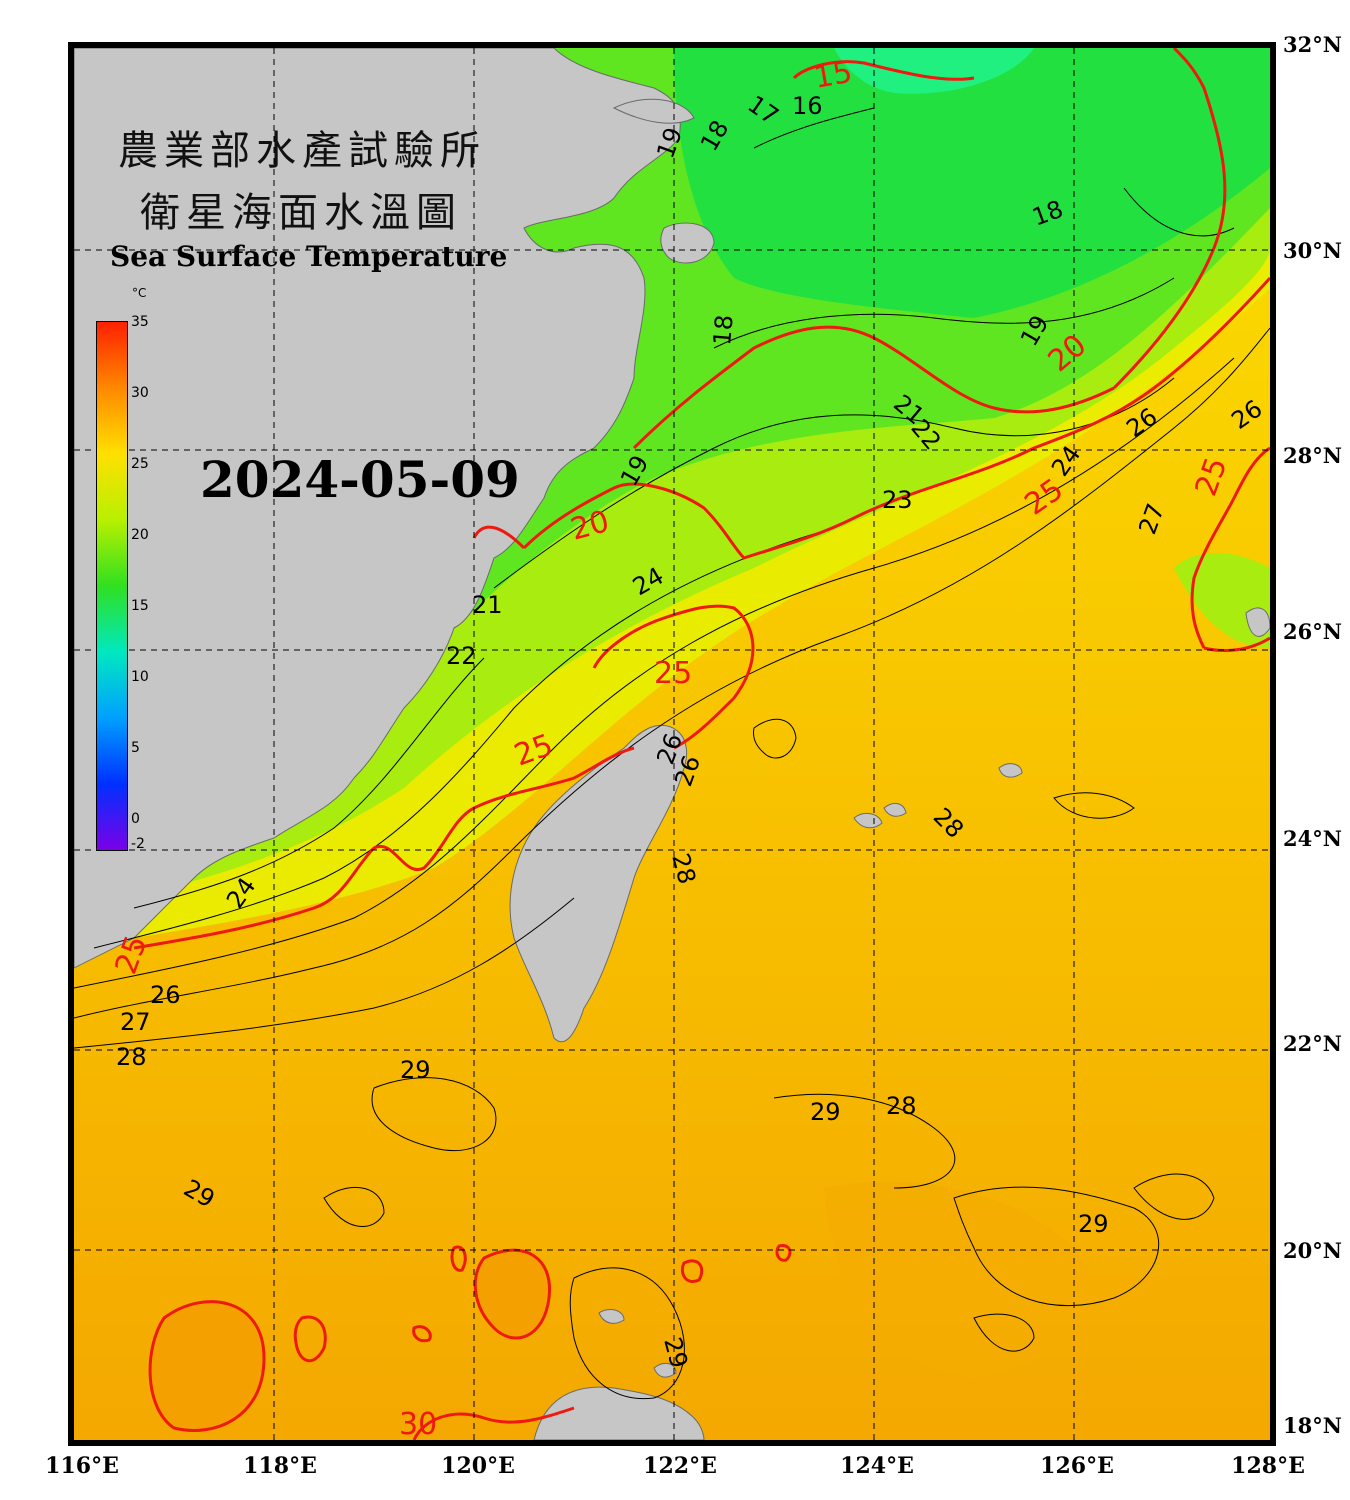 The width and height of the screenshot is (1350, 1500). I want to click on colorbar-tick: 10, so click(140, 677).